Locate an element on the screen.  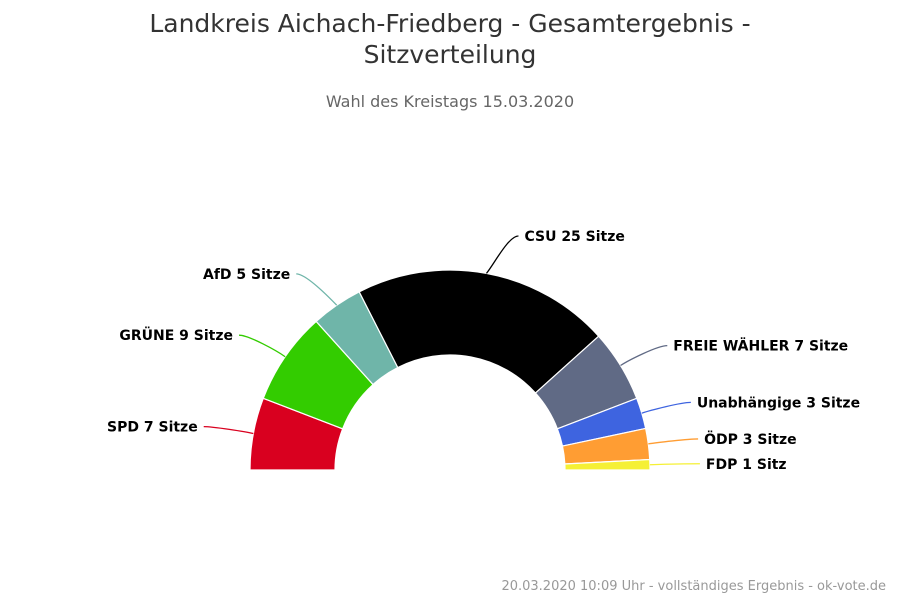
data-label: FDP 1 Sitz is located at coordinates (746, 465).